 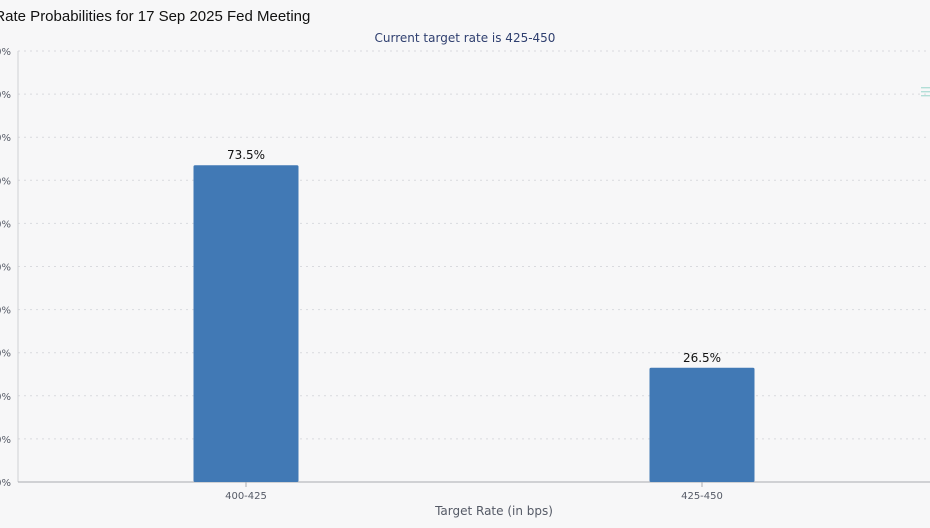 What do you see at coordinates (702, 358) in the screenshot?
I see `bar-value-label: 26.5%` at bounding box center [702, 358].